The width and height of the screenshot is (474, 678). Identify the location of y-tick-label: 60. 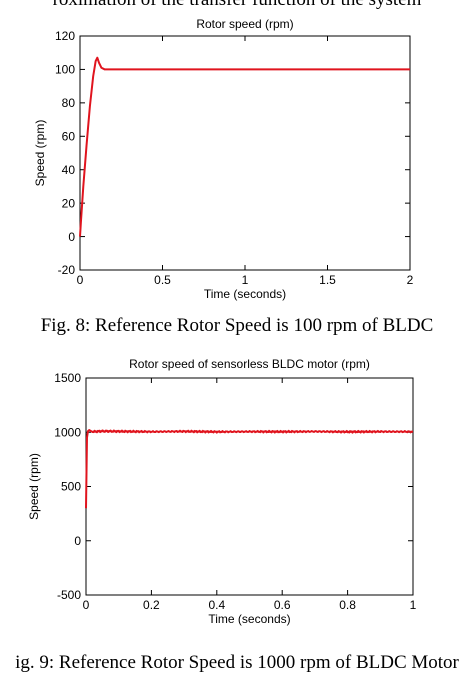
(69, 136).